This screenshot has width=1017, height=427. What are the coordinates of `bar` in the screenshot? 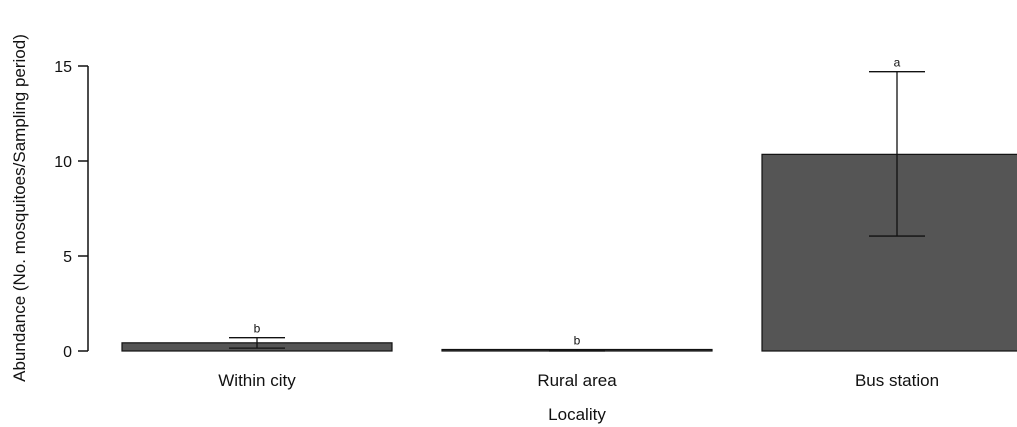 It's located at (889, 252).